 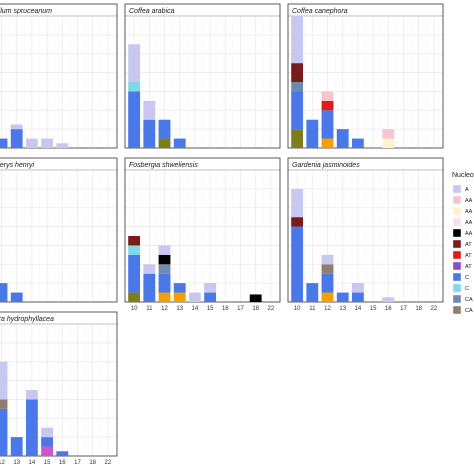 What do you see at coordinates (467, 289) in the screenshot?
I see `legend-label-9: C` at bounding box center [467, 289].